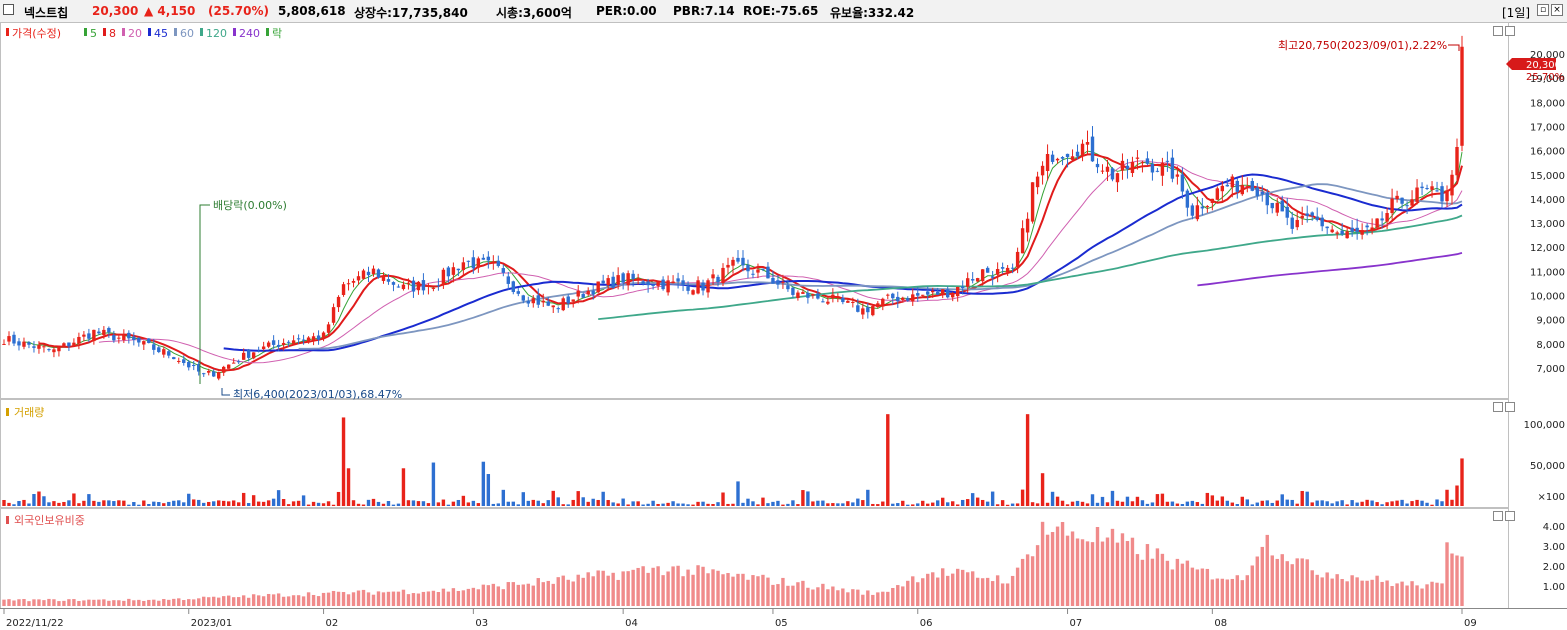  I want to click on volume-legend: 거래량, so click(29, 412).